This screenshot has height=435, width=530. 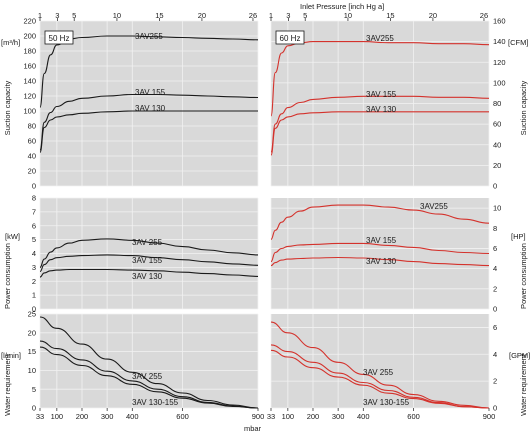 What do you see at coordinates (499, 21) in the screenshot?
I see `y-tick-label: 160` at bounding box center [499, 21].